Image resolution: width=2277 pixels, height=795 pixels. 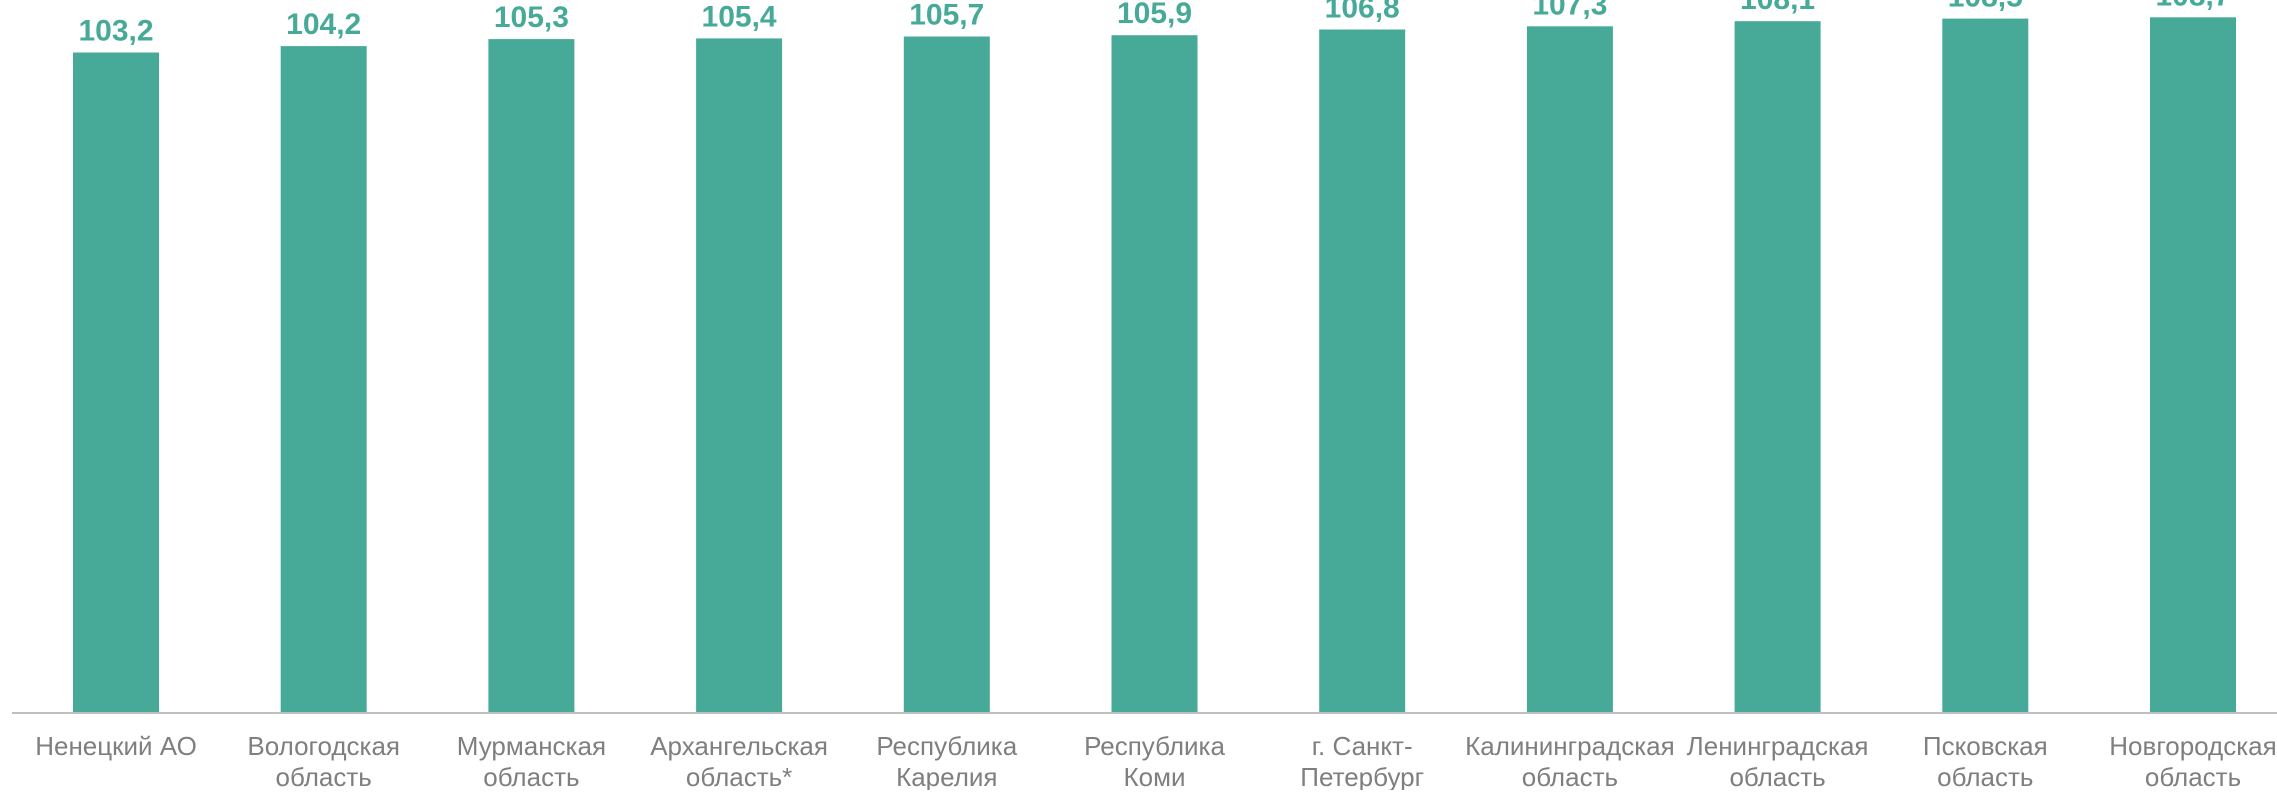 What do you see at coordinates (946, 16) in the screenshot?
I see `value-label-4: 105,7` at bounding box center [946, 16].